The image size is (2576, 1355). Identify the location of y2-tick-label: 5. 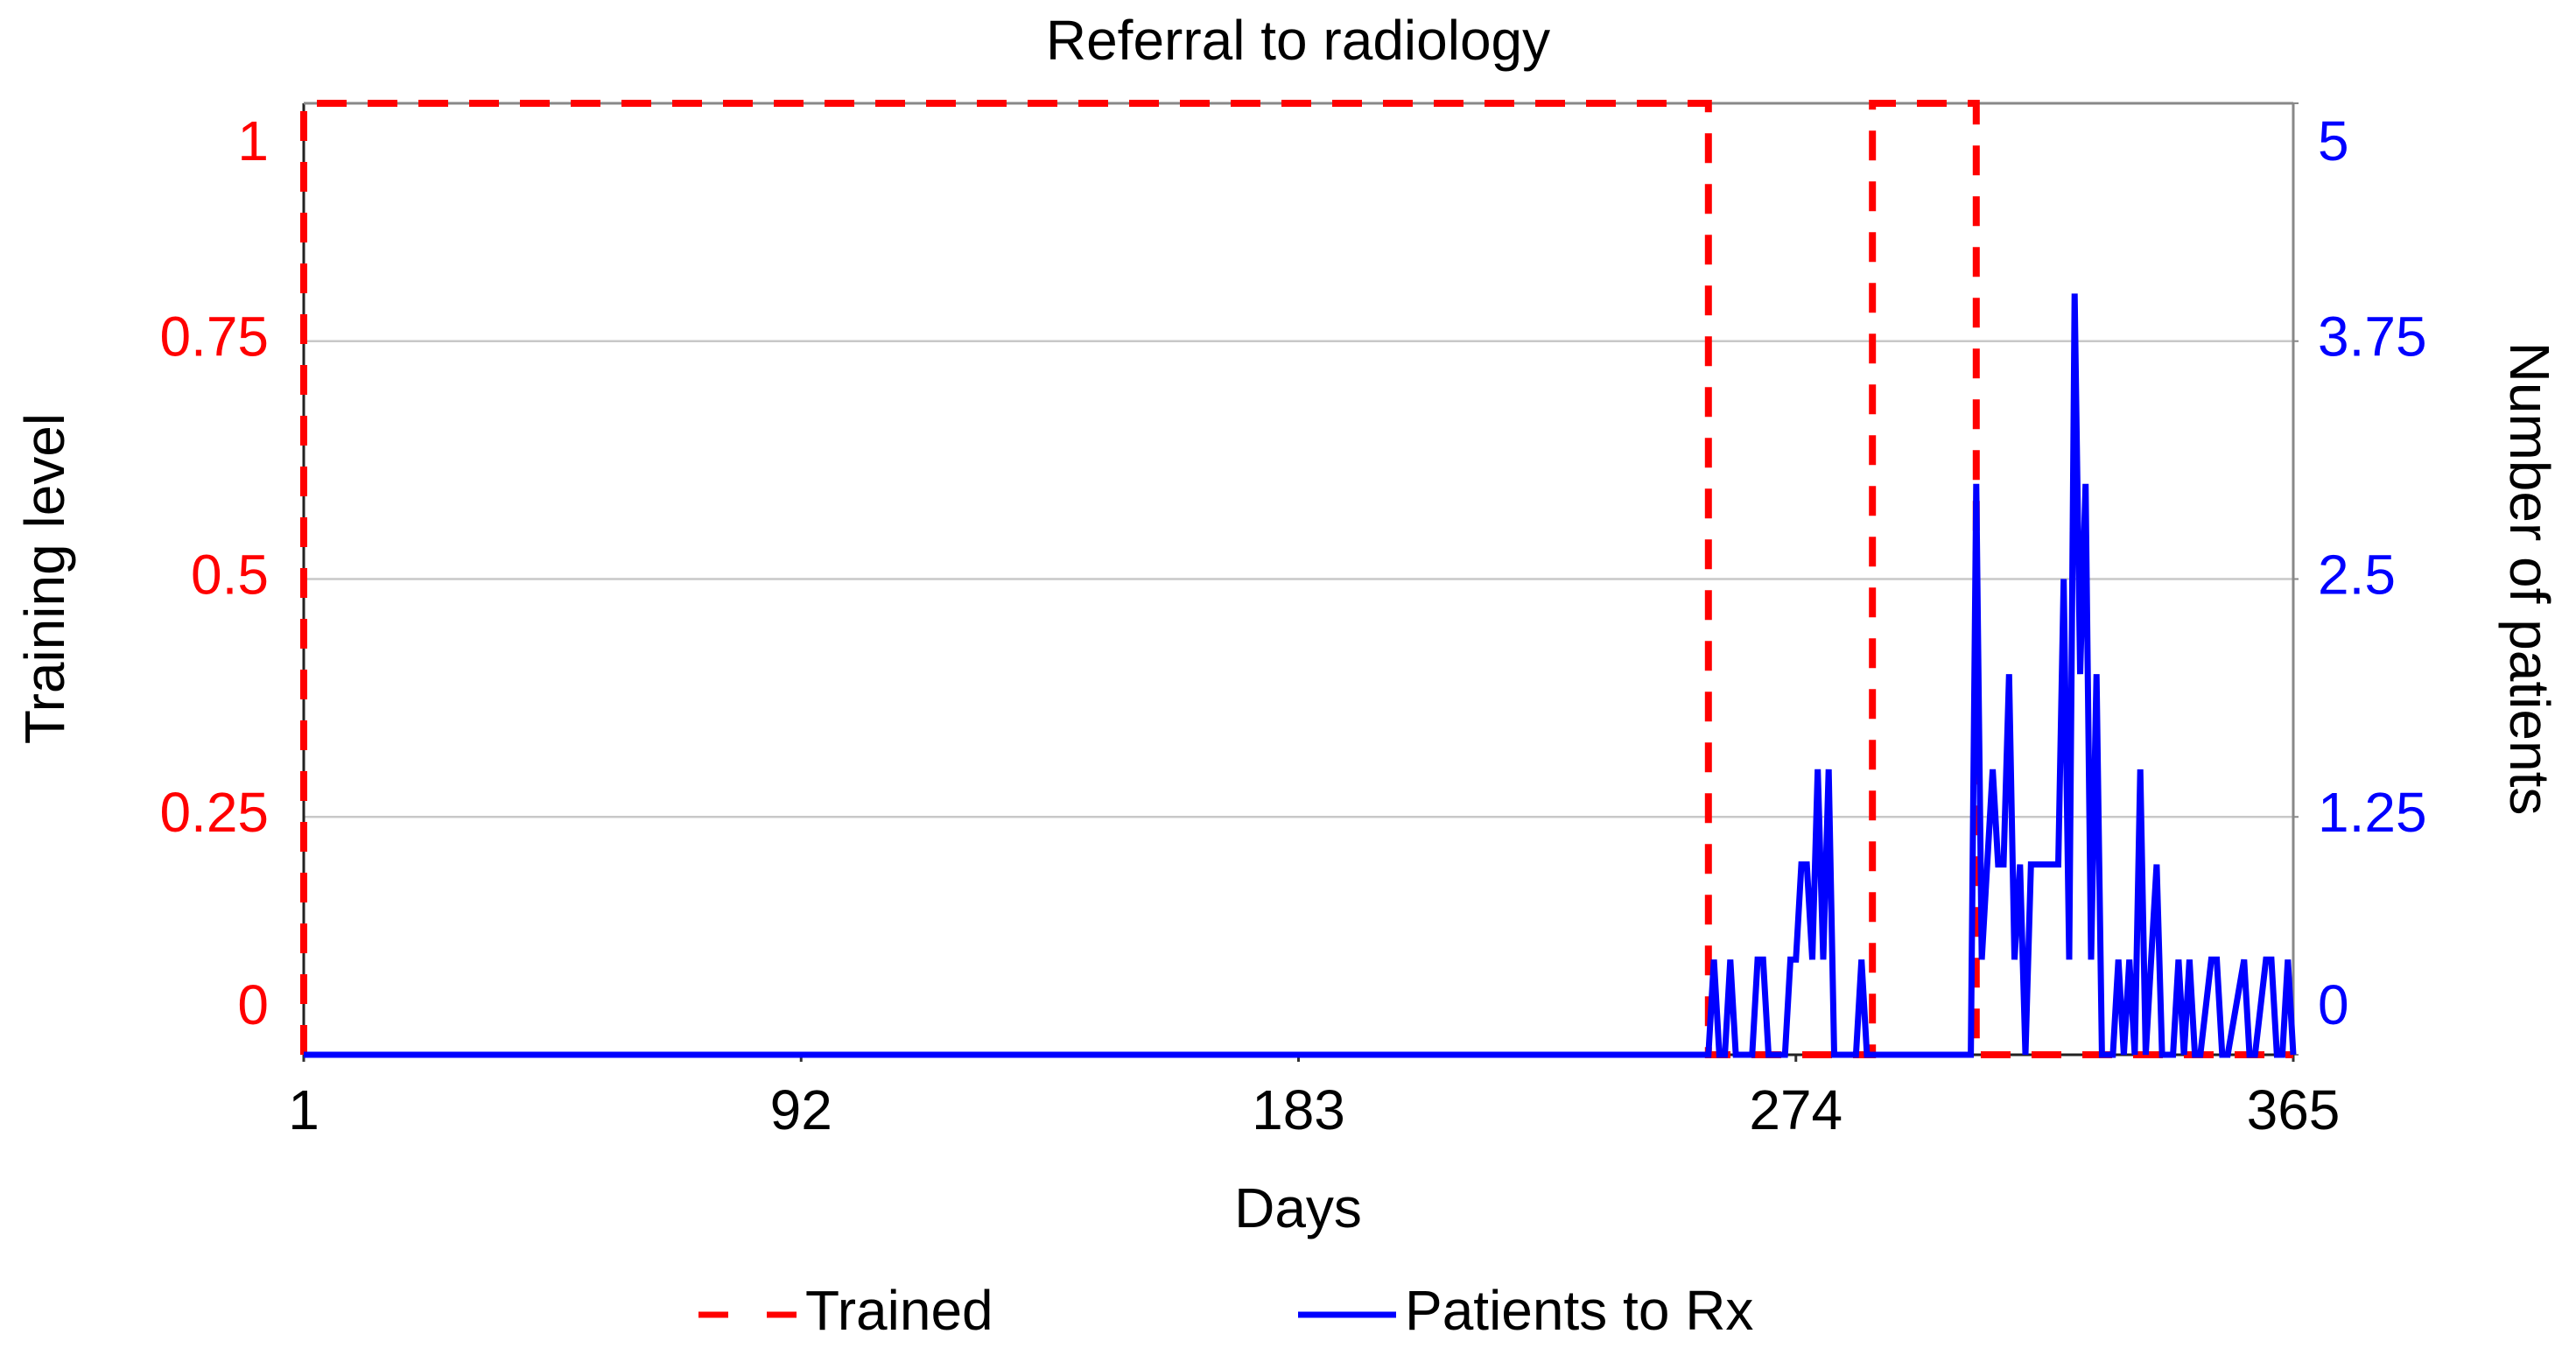
(2333, 141).